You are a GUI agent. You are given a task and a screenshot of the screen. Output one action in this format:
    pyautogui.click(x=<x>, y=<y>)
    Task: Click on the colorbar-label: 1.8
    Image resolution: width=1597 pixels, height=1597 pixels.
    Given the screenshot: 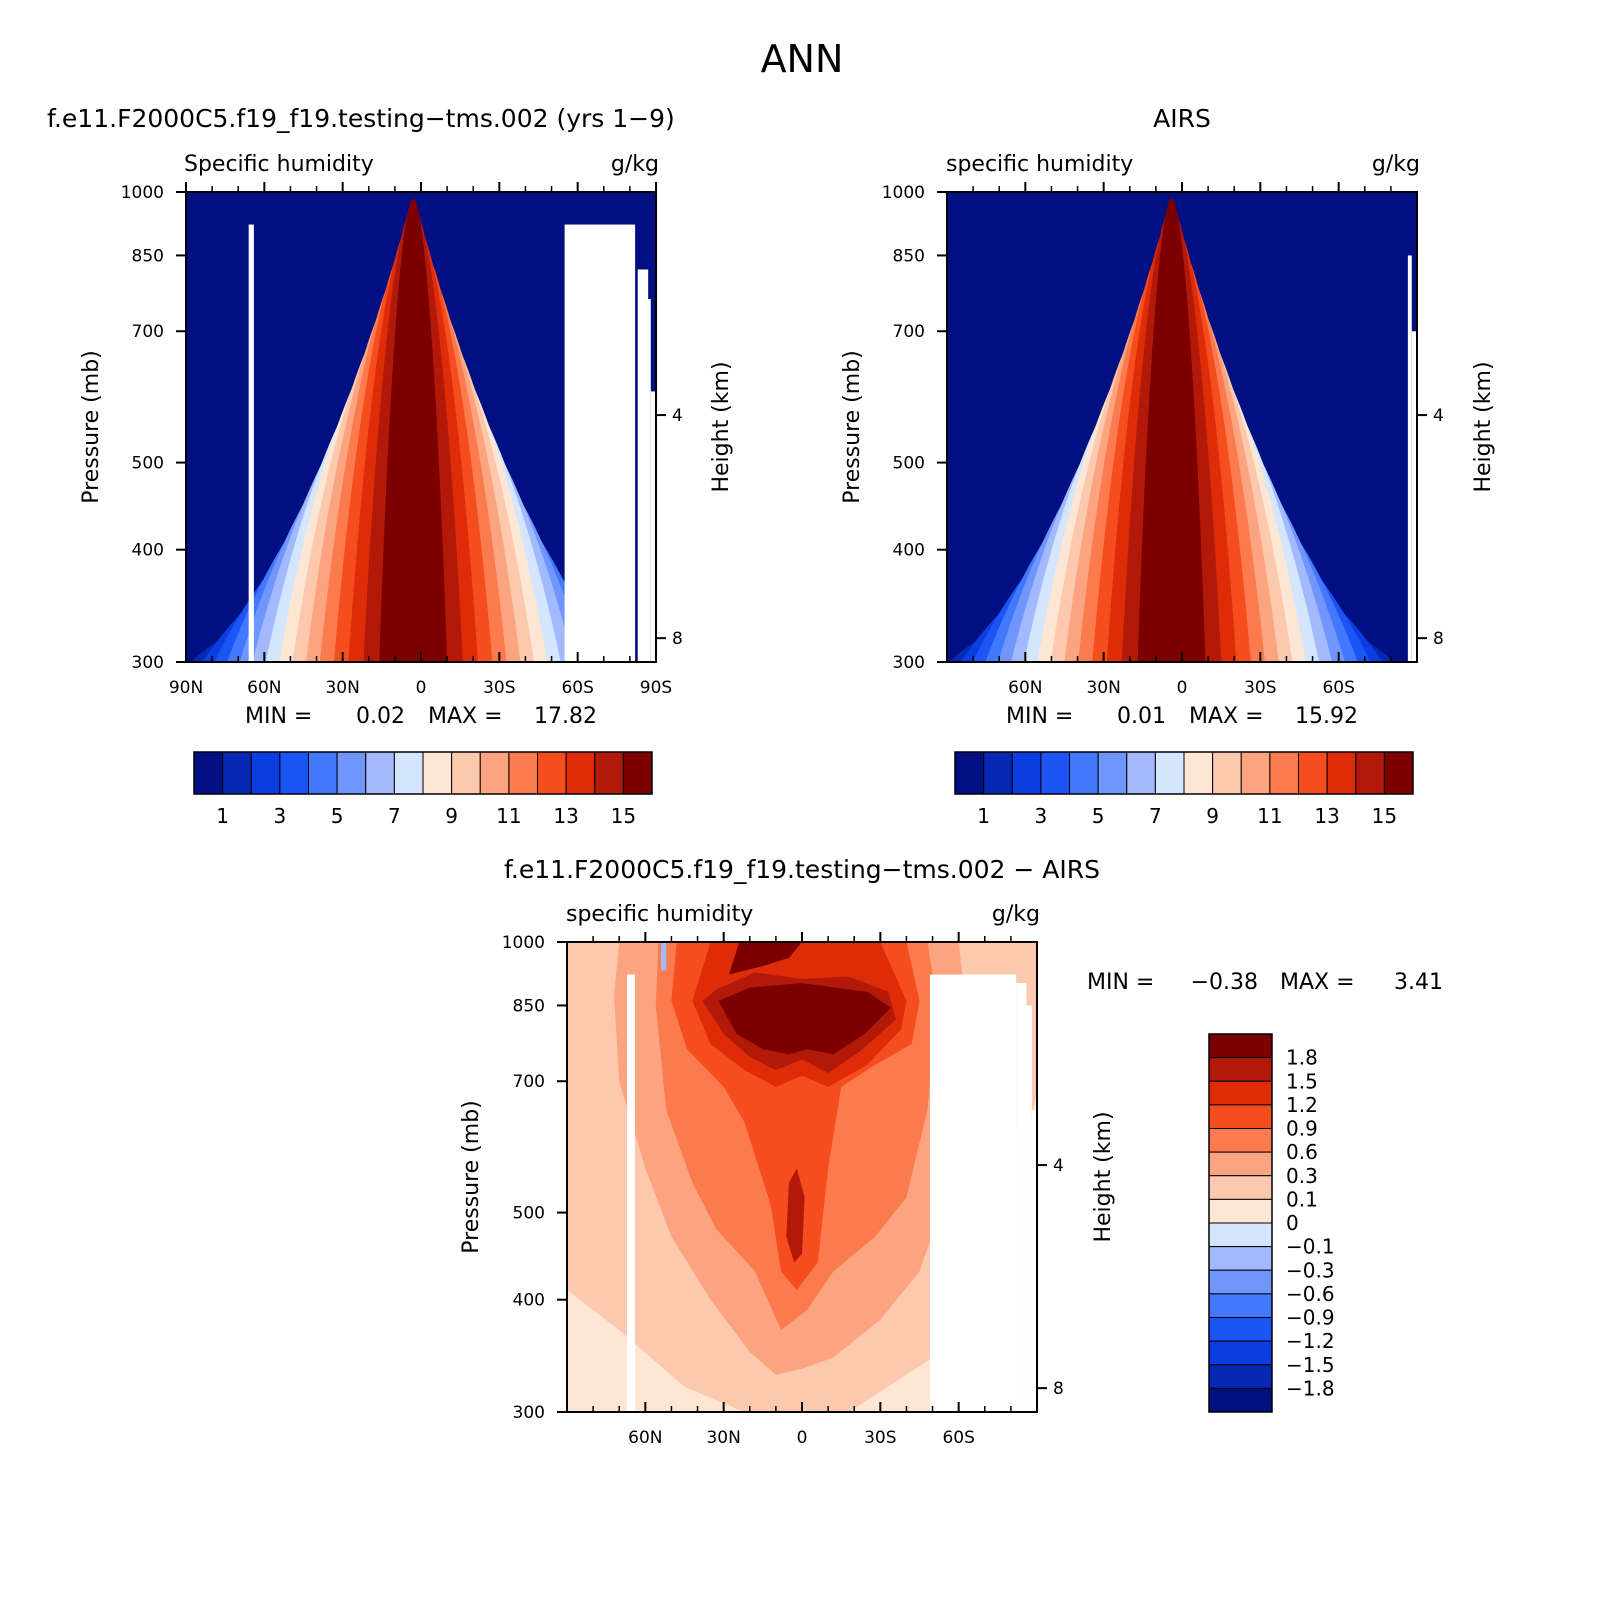 What is the action you would take?
    pyautogui.click(x=1302, y=1058)
    